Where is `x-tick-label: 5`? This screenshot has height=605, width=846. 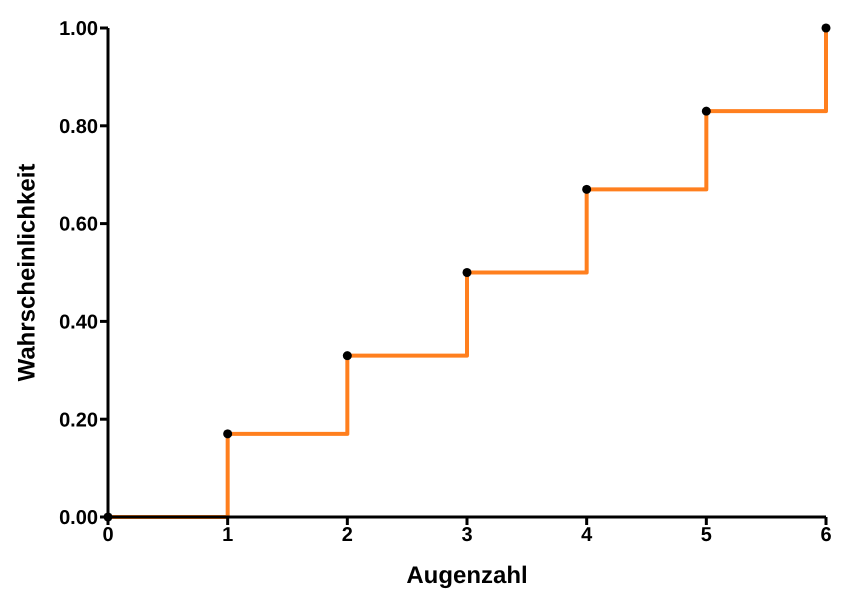
x-tick-label: 5 is located at coordinates (706, 535).